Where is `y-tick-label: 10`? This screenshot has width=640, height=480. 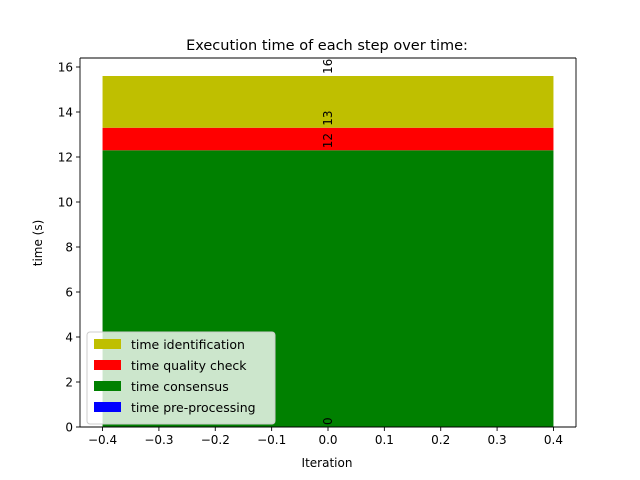
y-tick-label: 10 is located at coordinates (65, 203).